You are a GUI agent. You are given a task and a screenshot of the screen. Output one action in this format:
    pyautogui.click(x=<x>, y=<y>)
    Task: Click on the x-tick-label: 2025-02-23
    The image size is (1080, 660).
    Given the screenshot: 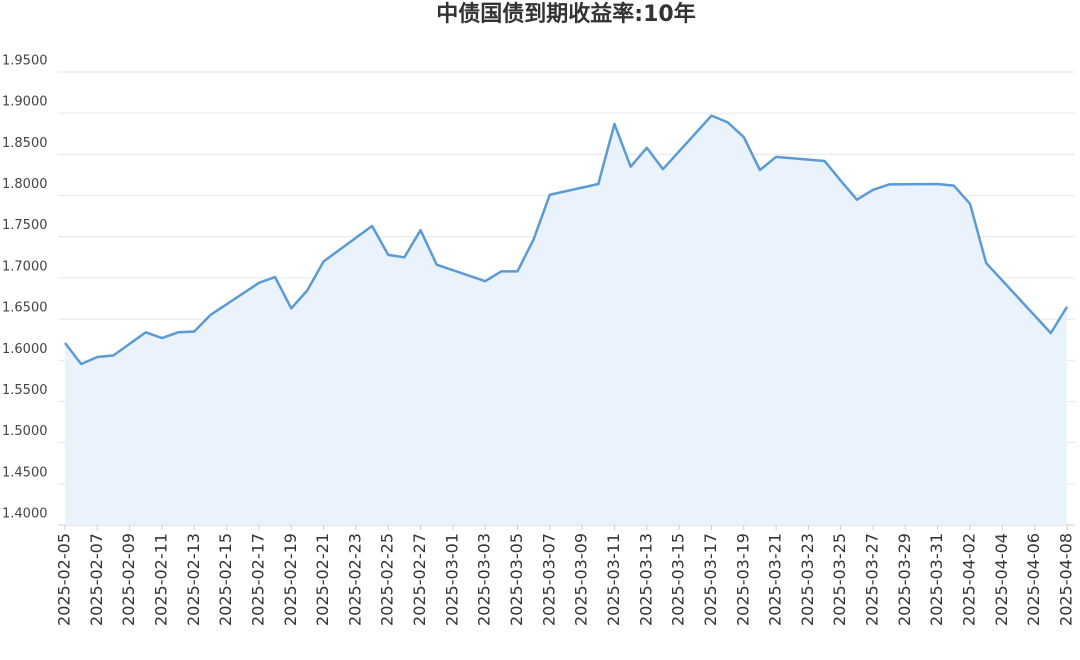 What is the action you would take?
    pyautogui.click(x=354, y=579)
    